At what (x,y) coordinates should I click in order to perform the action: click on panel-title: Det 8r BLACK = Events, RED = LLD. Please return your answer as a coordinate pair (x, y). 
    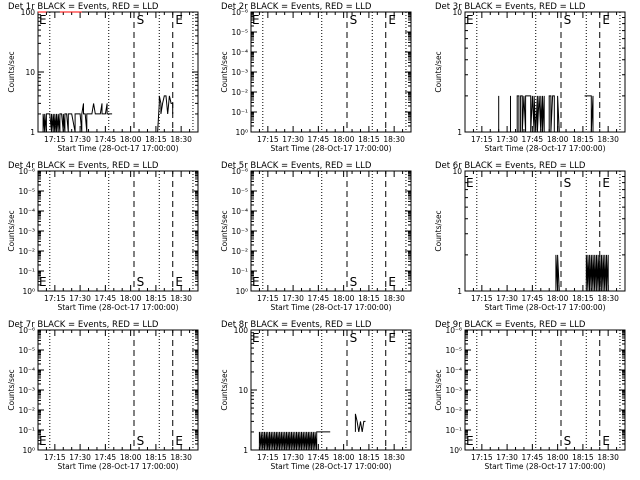
    Looking at the image, I should click on (296, 325).